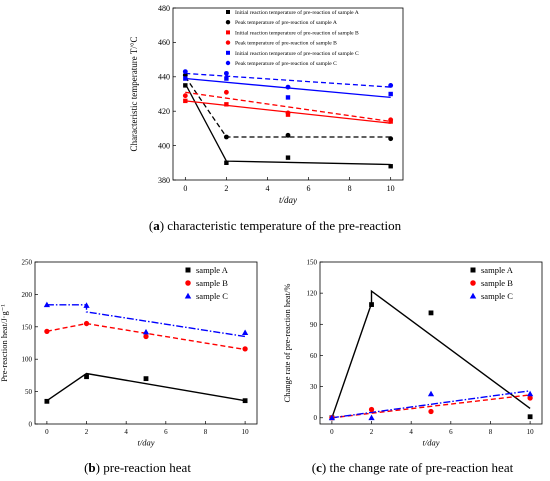 This screenshot has height=481, width=550. Describe the element at coordinates (147, 467) in the screenshot. I see `caption-b-text: pre-reaction heat` at that location.